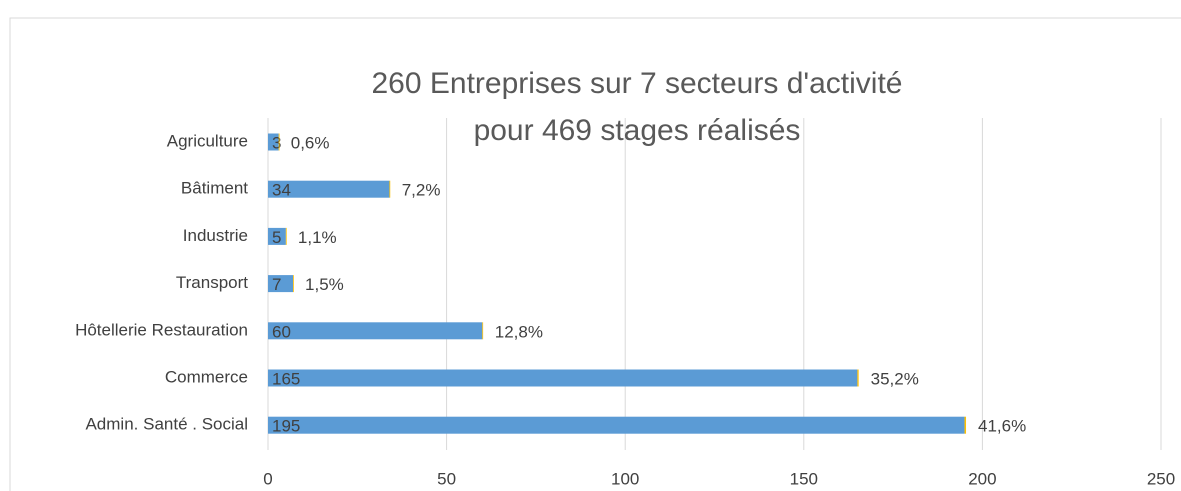 This screenshot has height=491, width=1181. What do you see at coordinates (324, 284) in the screenshot?
I see `data-label: 1,5%` at bounding box center [324, 284].